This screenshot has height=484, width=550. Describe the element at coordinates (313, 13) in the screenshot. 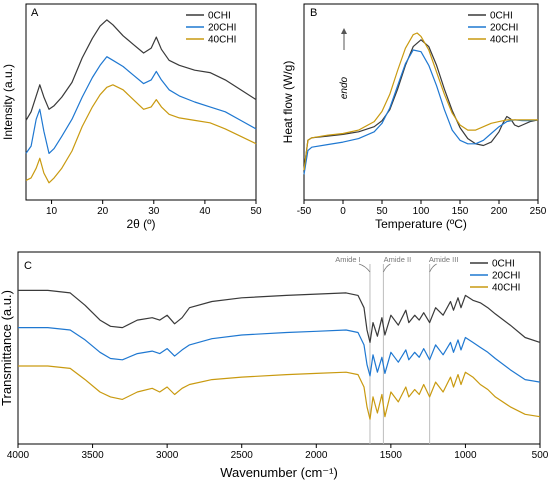

I see `panel-label: B` at that location.